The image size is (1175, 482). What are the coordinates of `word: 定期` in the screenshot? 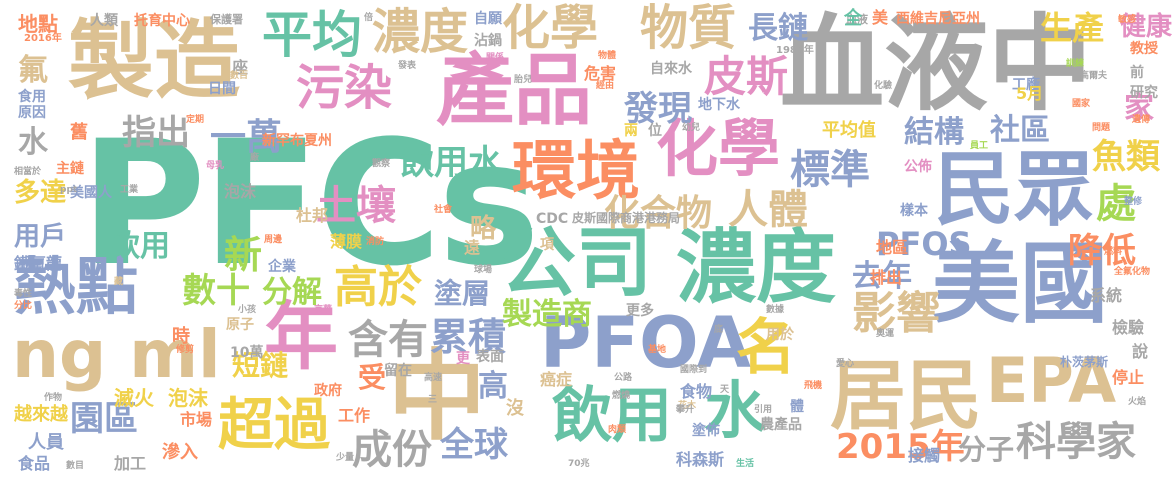 It's located at (195, 120).